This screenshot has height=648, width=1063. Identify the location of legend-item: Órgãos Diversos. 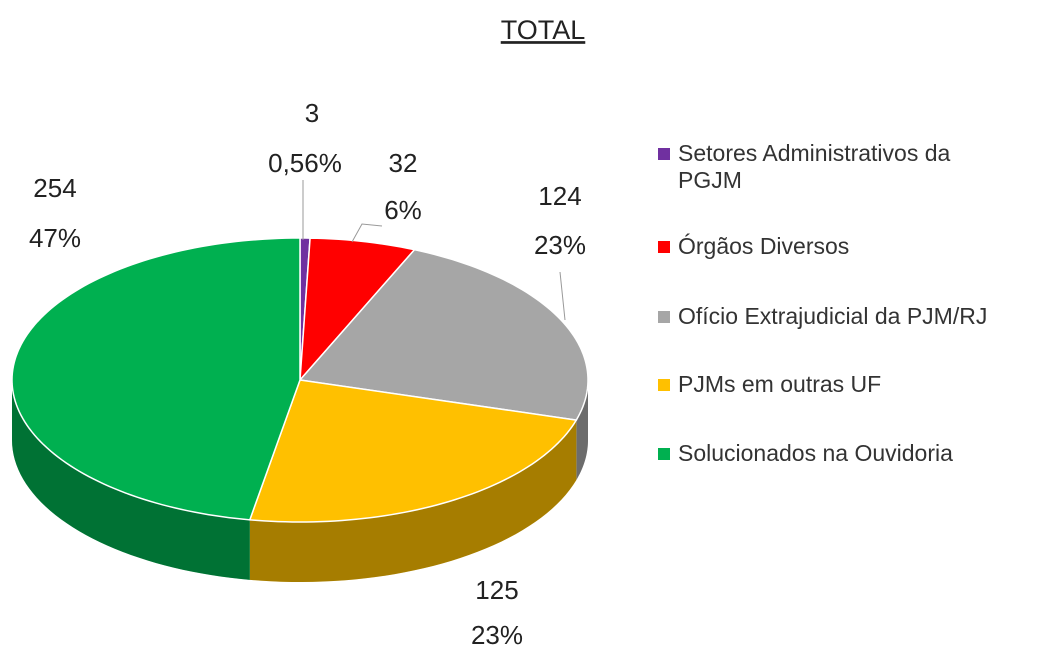
(753, 246).